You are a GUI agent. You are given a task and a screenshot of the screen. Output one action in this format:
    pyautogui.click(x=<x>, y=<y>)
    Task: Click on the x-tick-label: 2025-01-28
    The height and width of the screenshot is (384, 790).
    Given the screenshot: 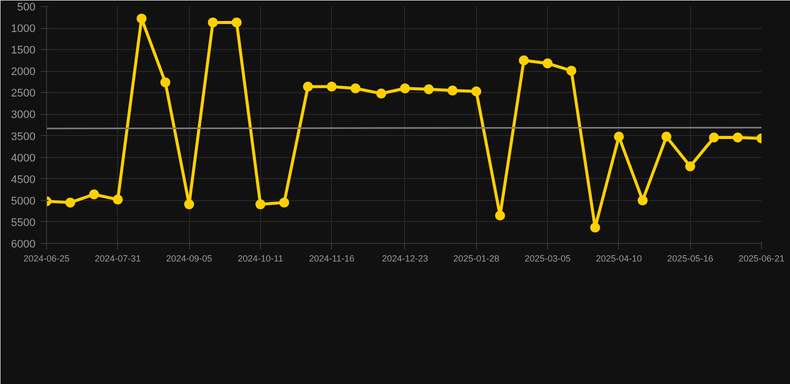 What is the action you would take?
    pyautogui.click(x=476, y=259)
    